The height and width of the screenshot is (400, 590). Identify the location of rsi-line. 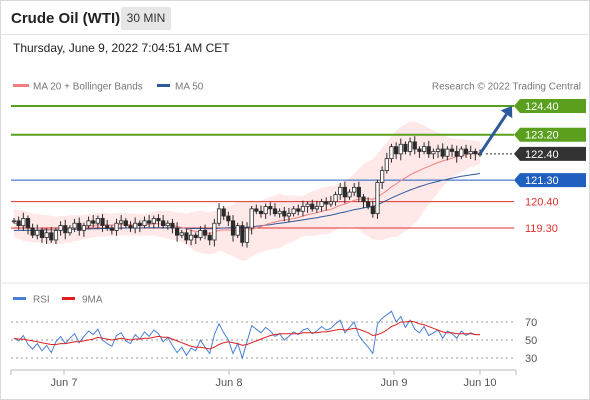
(246, 335).